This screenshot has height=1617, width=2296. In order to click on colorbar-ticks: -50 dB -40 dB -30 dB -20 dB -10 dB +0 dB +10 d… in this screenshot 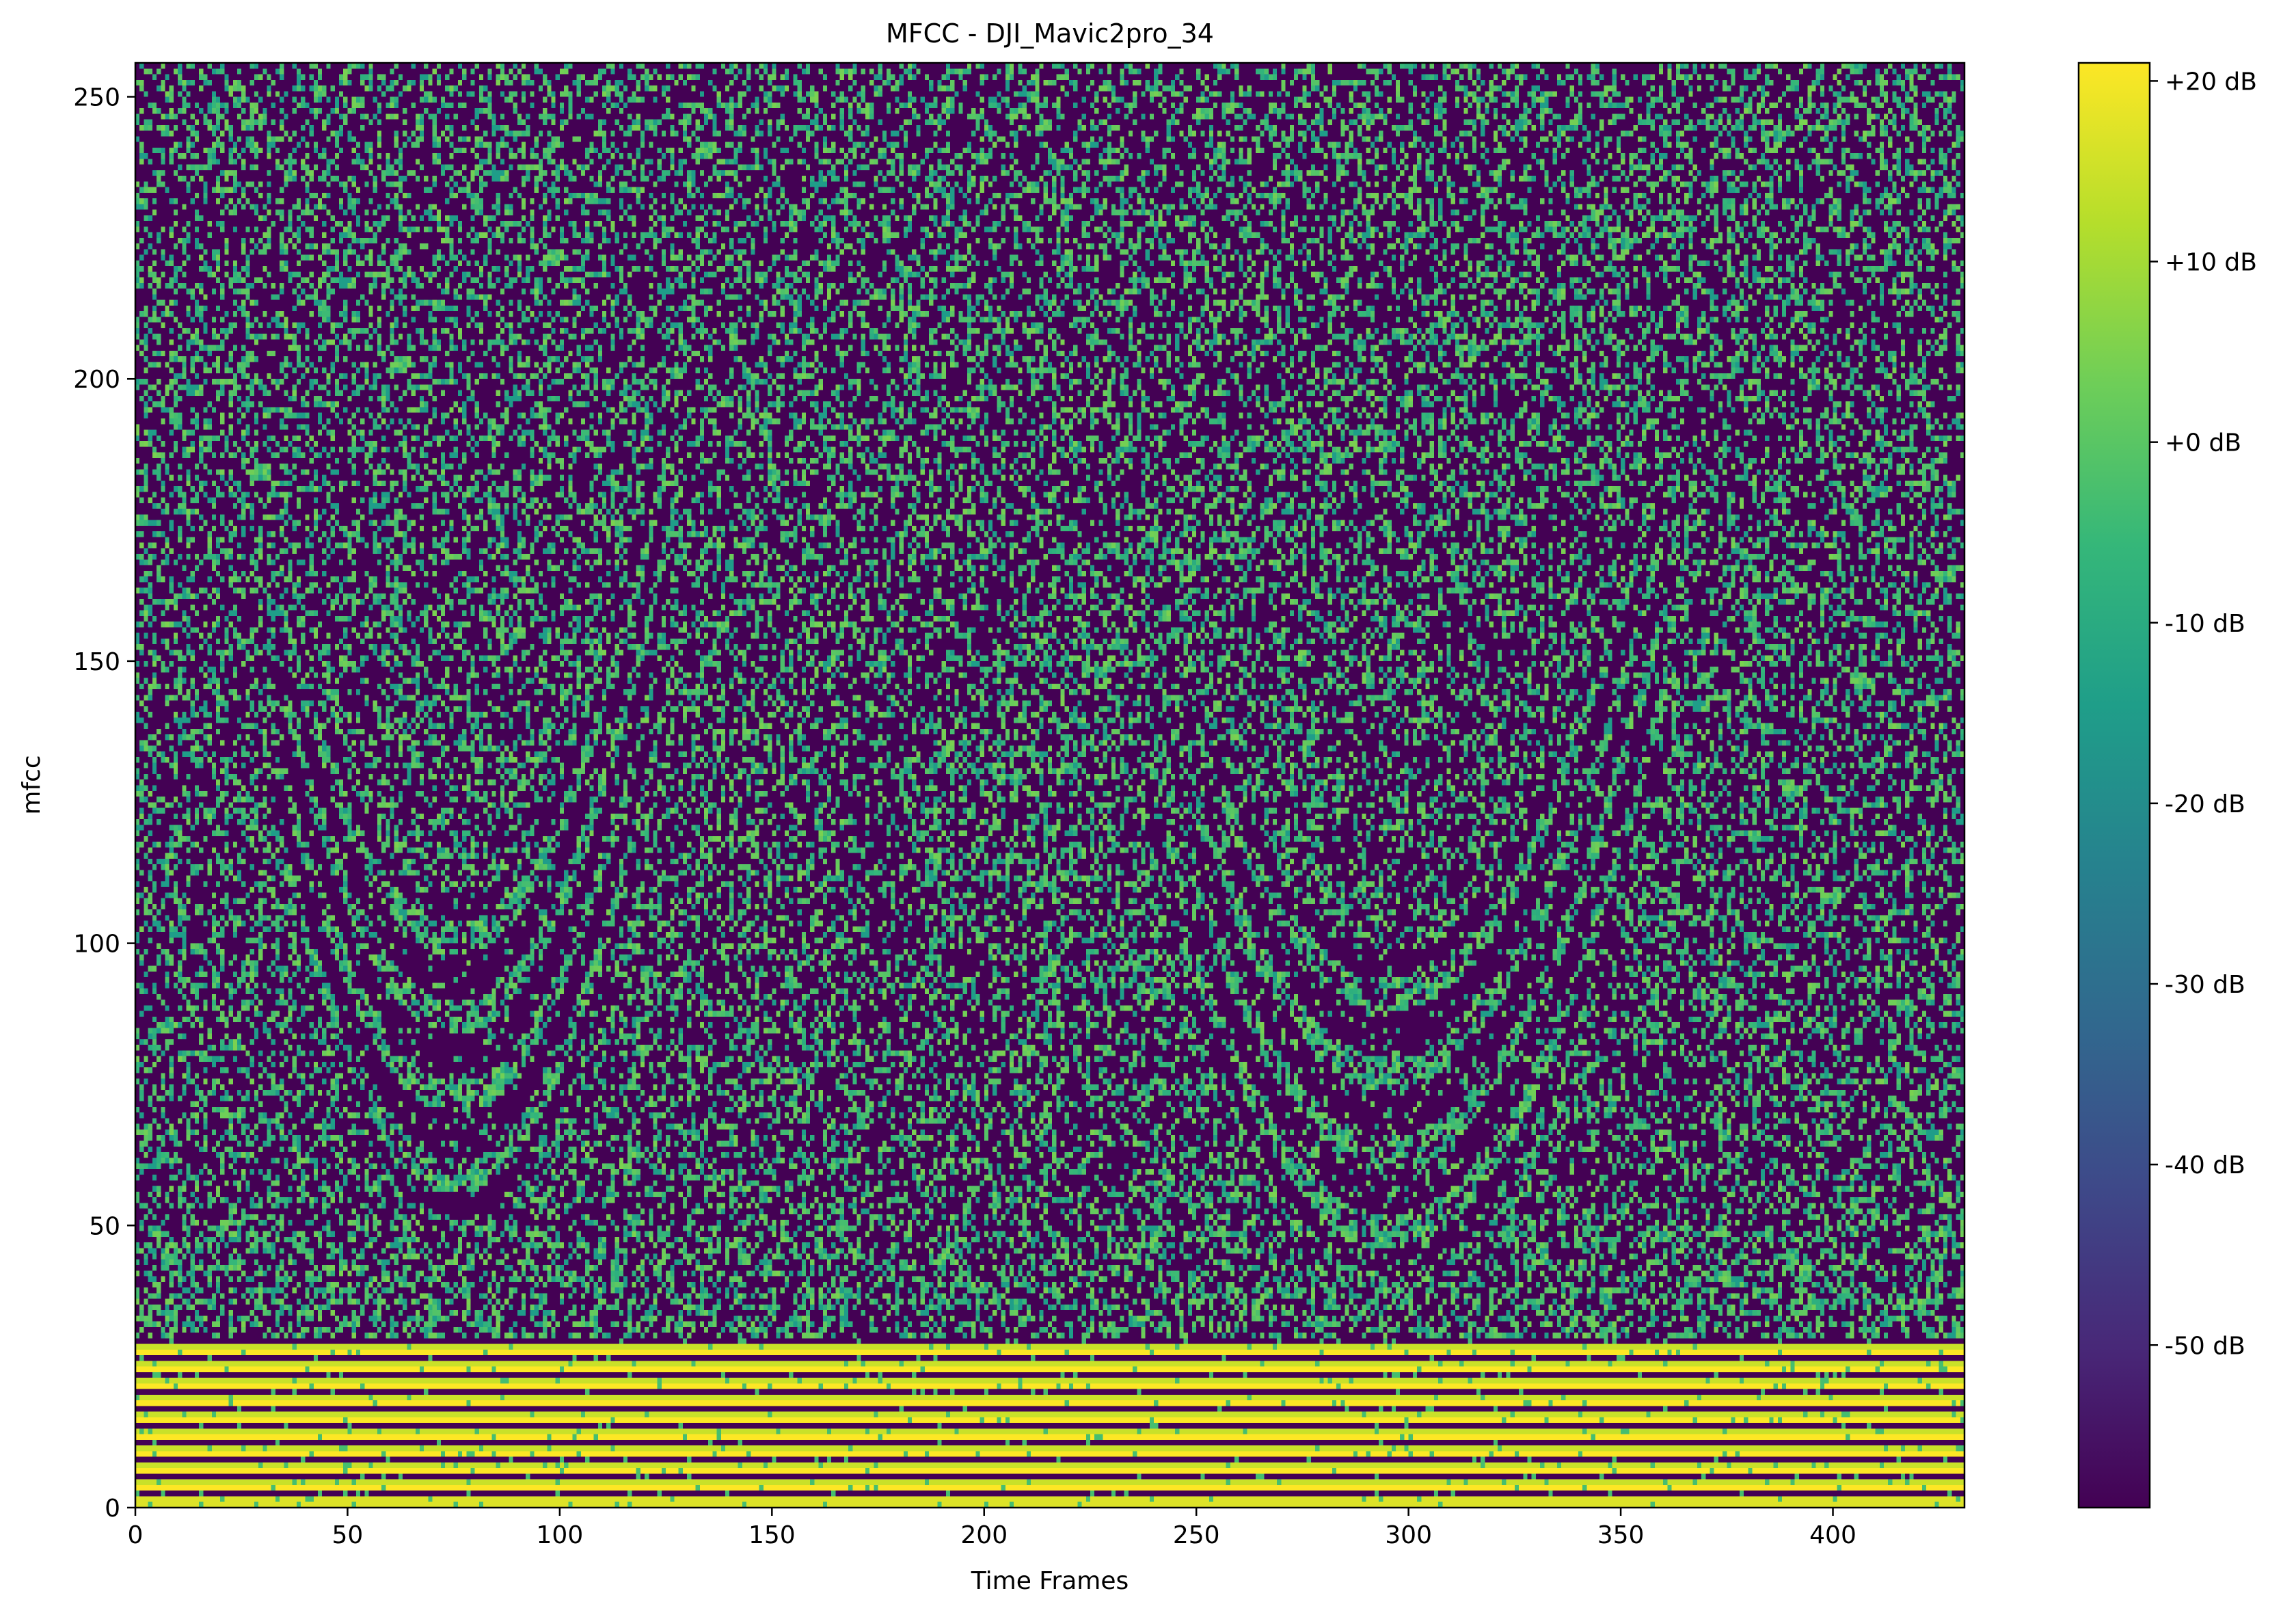, I will do `click(2203, 714)`.